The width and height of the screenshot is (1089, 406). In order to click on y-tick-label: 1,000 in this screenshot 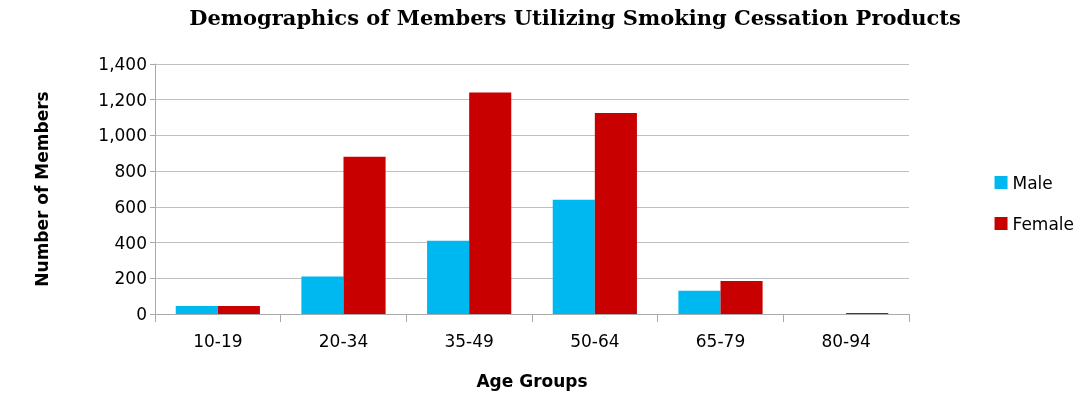, I will do `click(122, 135)`.